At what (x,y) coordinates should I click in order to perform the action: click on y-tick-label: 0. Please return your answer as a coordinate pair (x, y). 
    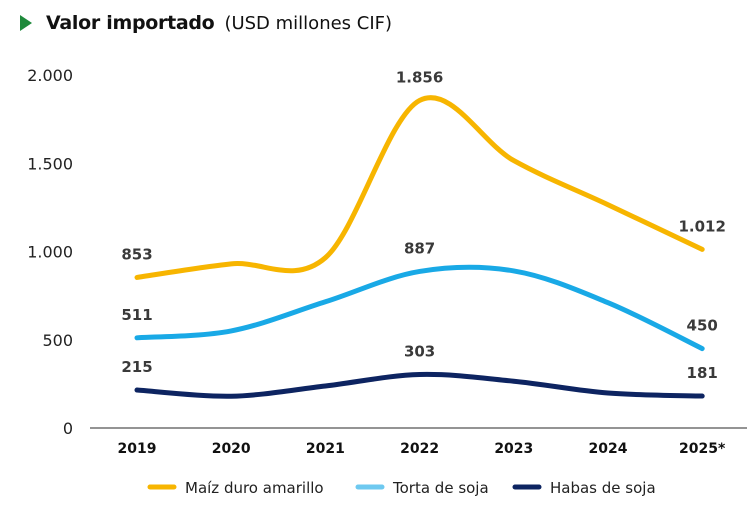
    Looking at the image, I should click on (68, 428).